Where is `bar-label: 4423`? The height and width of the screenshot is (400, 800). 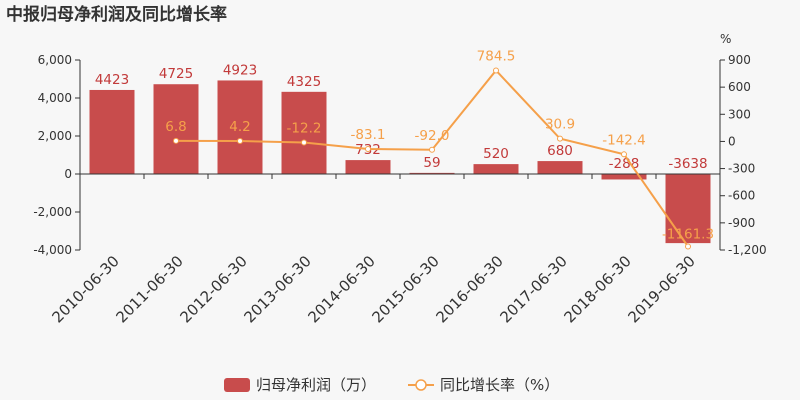
bar-label: 4423 is located at coordinates (112, 80).